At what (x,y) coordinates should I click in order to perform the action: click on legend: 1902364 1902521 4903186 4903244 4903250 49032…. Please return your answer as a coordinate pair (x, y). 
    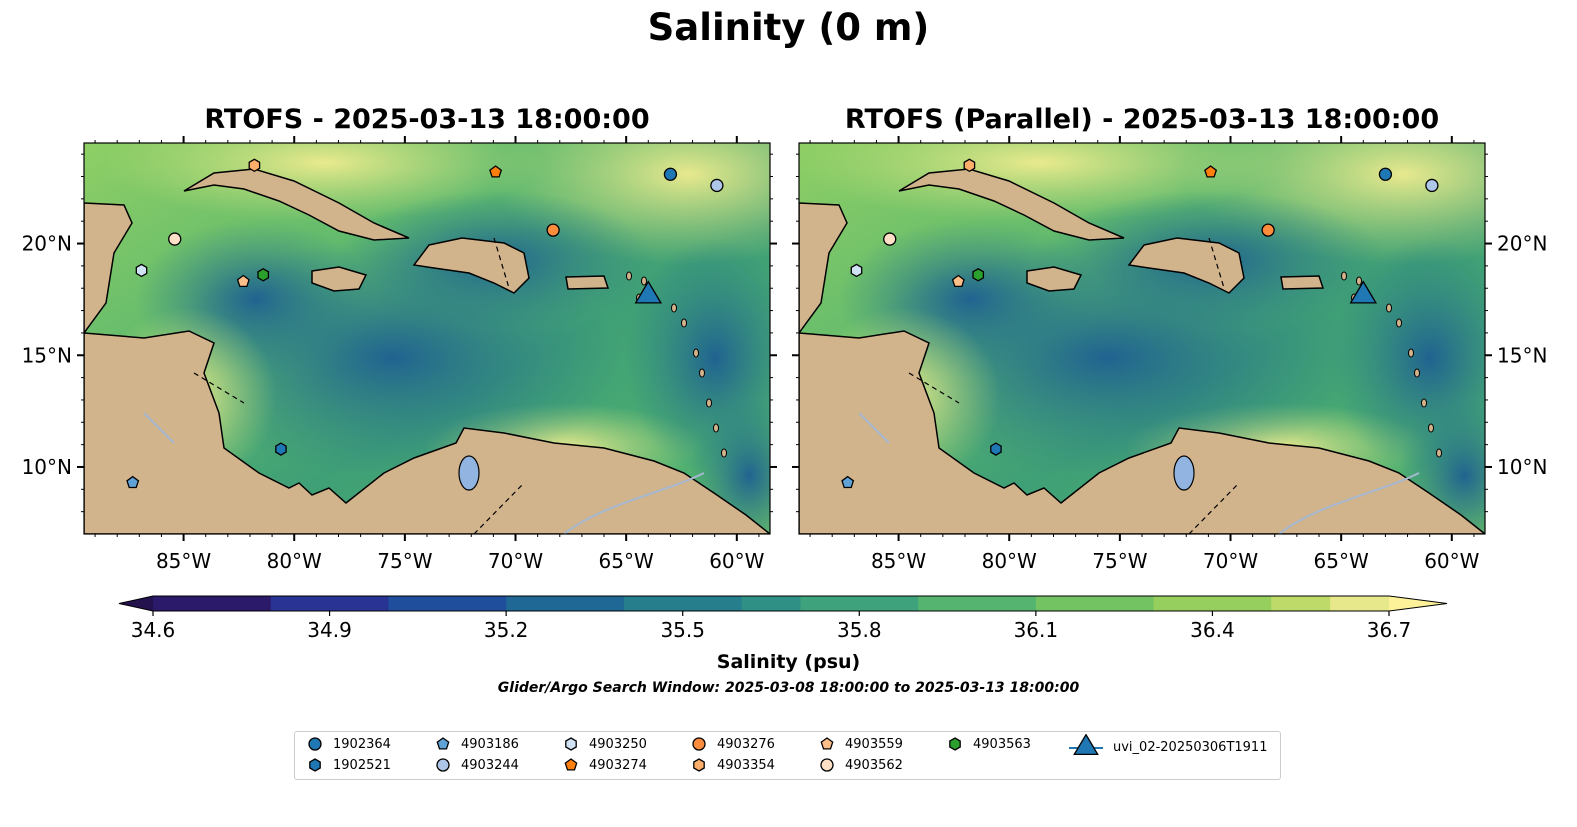
    Looking at the image, I should click on (787, 755).